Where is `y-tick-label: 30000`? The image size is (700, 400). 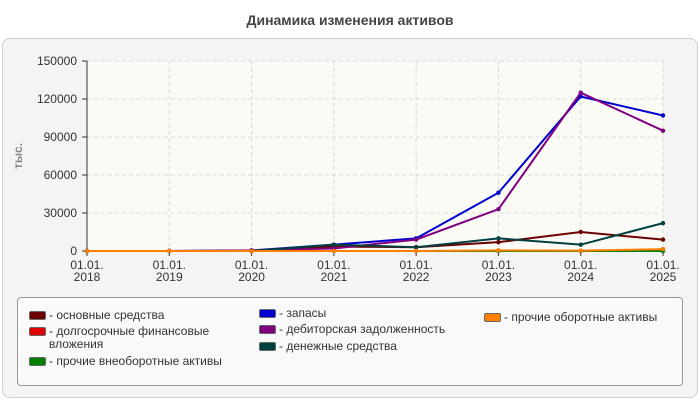
y-tick-label: 30000 is located at coordinates (61, 213).